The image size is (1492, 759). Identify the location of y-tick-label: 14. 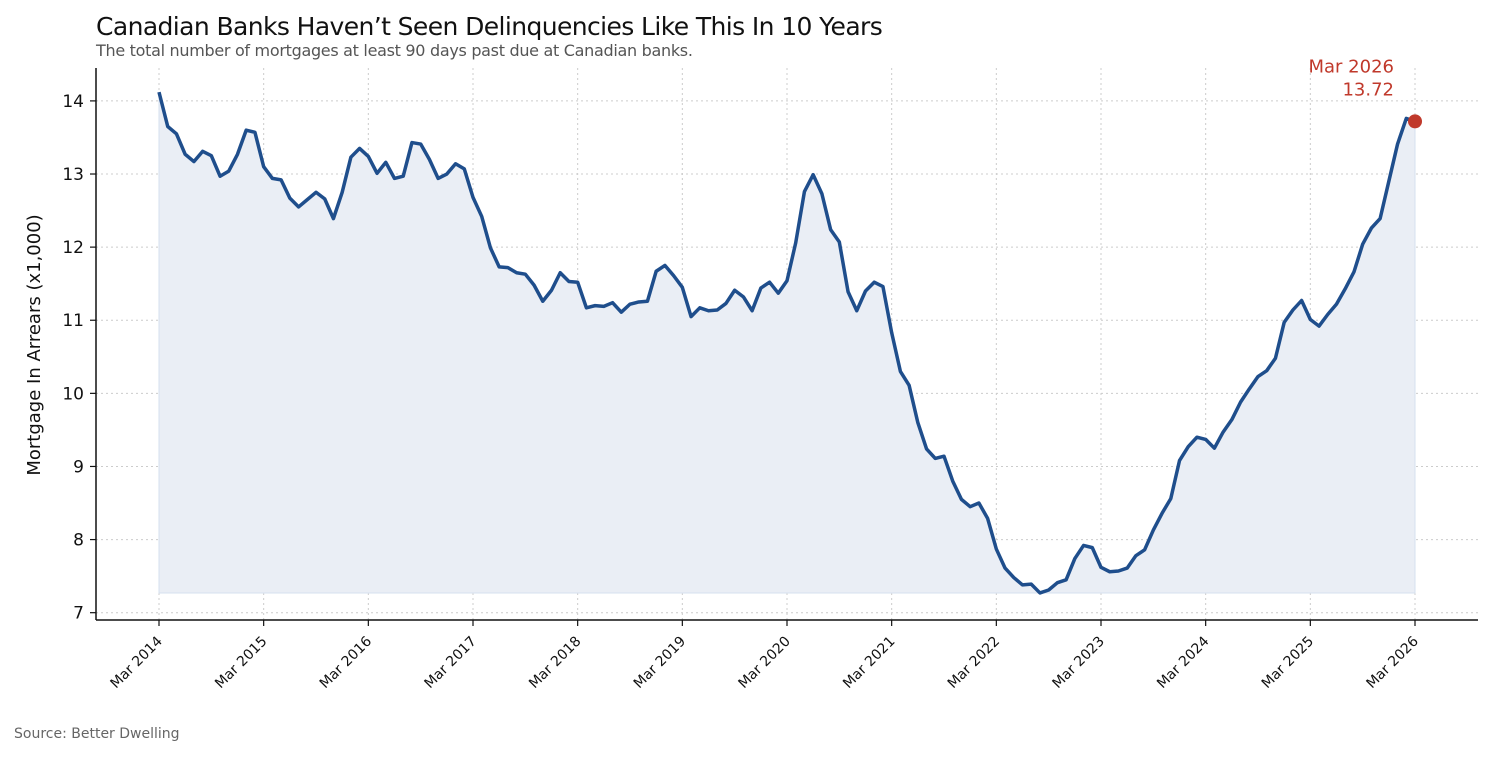
(73, 102).